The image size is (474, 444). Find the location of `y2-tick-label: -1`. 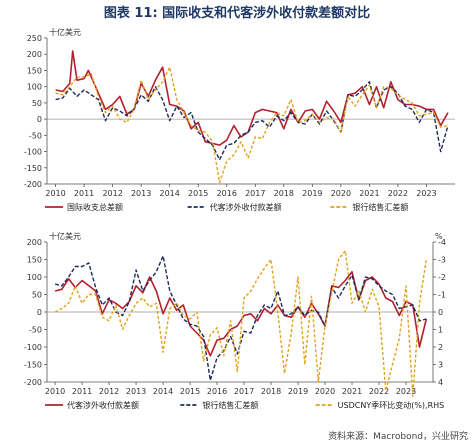

y2-tick-label: -1 is located at coordinates (442, 295).